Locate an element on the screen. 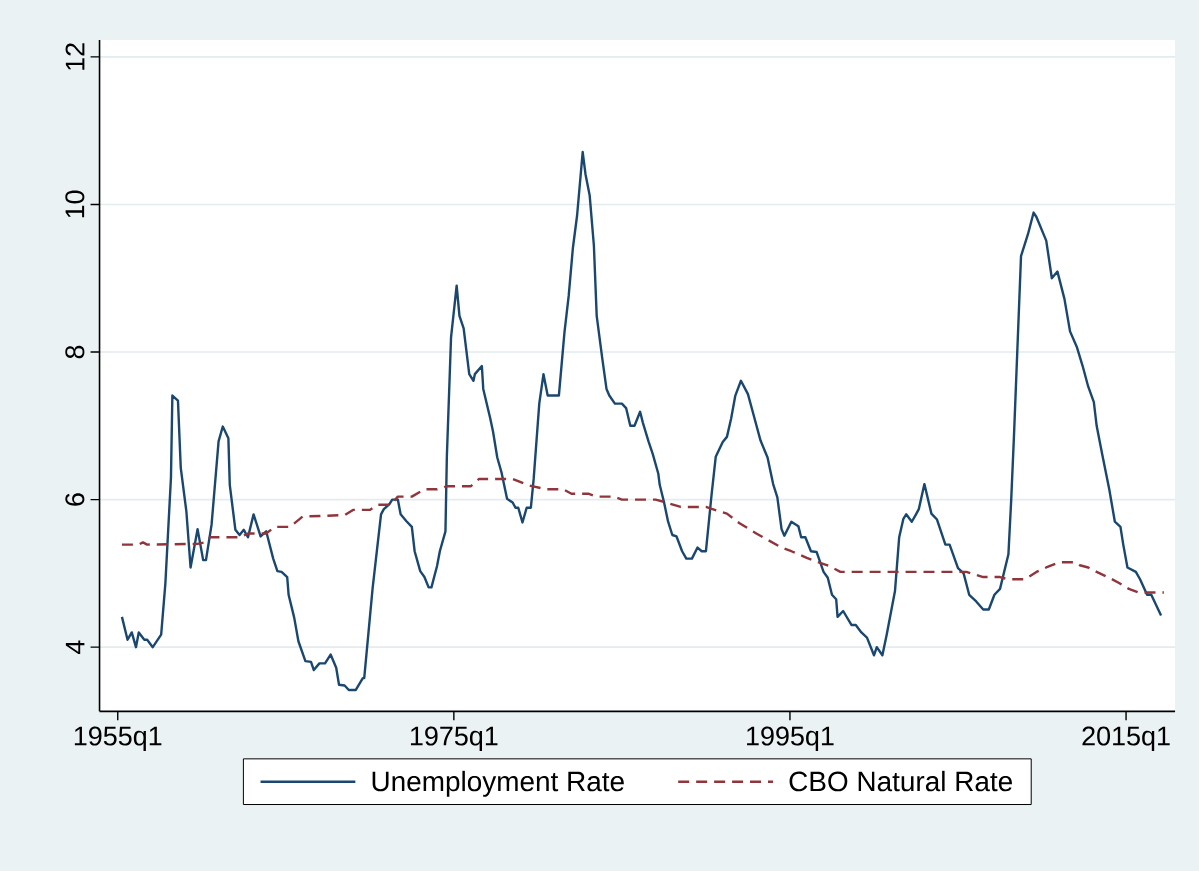 The image size is (1199, 871). y-tick-label: 6 is located at coordinates (75, 499).